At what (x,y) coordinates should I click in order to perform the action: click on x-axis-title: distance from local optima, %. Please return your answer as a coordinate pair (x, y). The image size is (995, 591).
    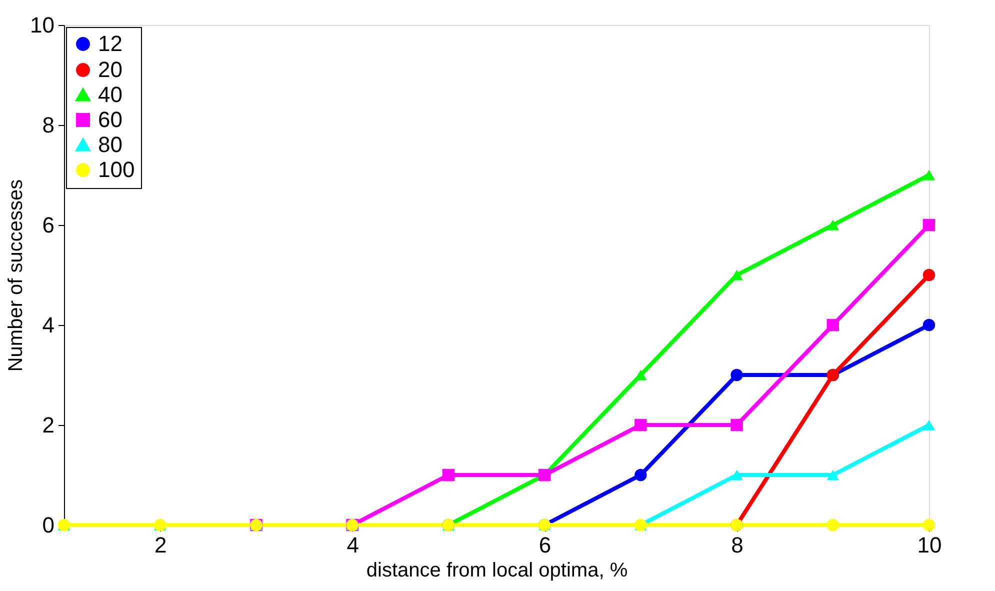
    Looking at the image, I should click on (497, 571).